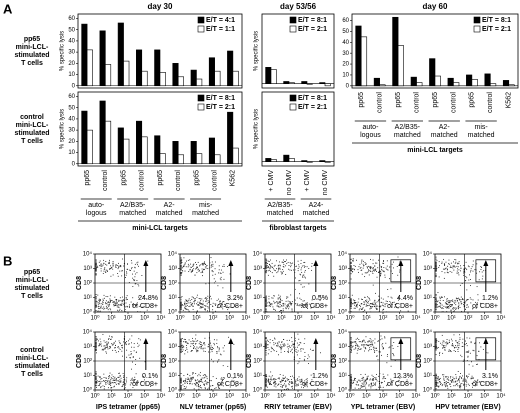 This screenshot has height=413, width=520. I want to click on legend-swatch, so click(477, 29).